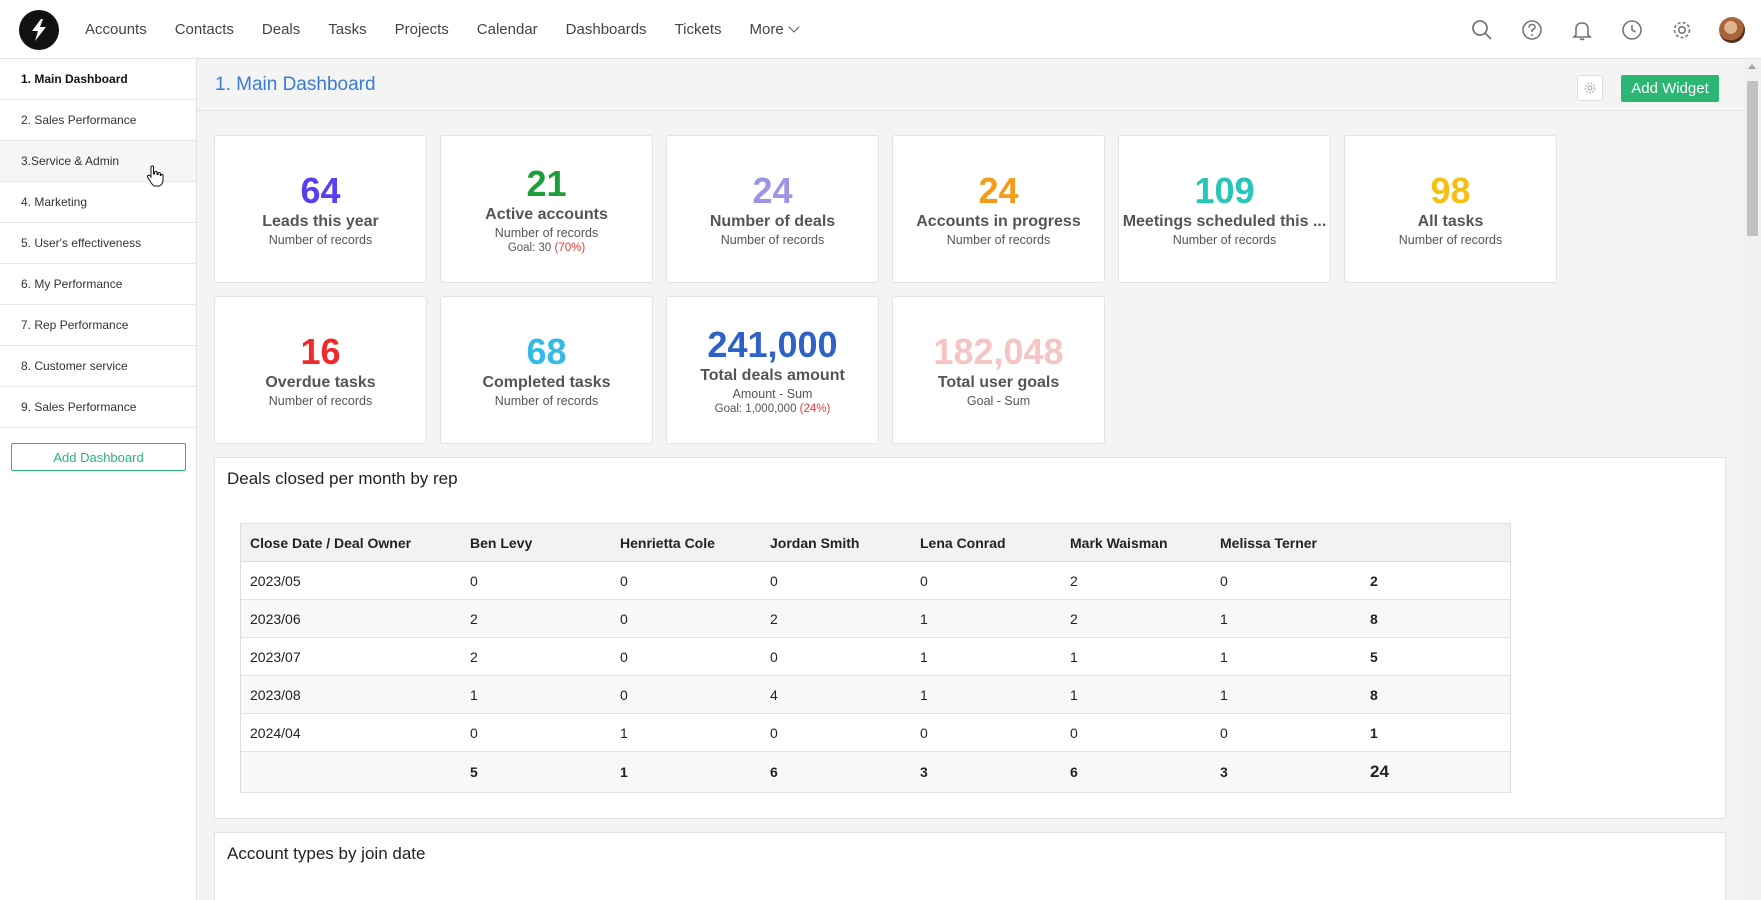 This screenshot has width=1761, height=900. I want to click on column-header: Ben Levy, so click(535, 542).